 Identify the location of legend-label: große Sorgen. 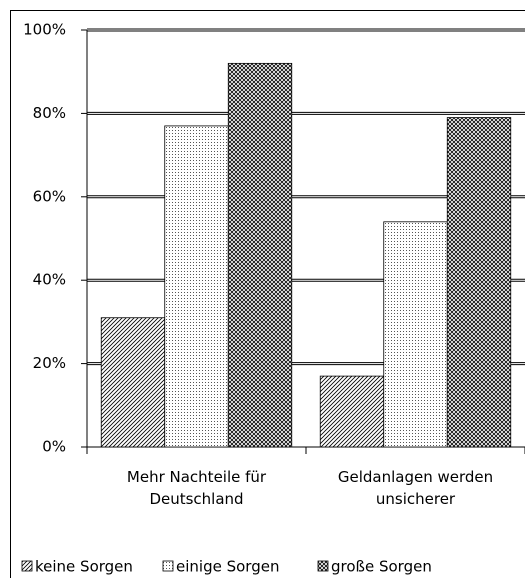
(381, 567).